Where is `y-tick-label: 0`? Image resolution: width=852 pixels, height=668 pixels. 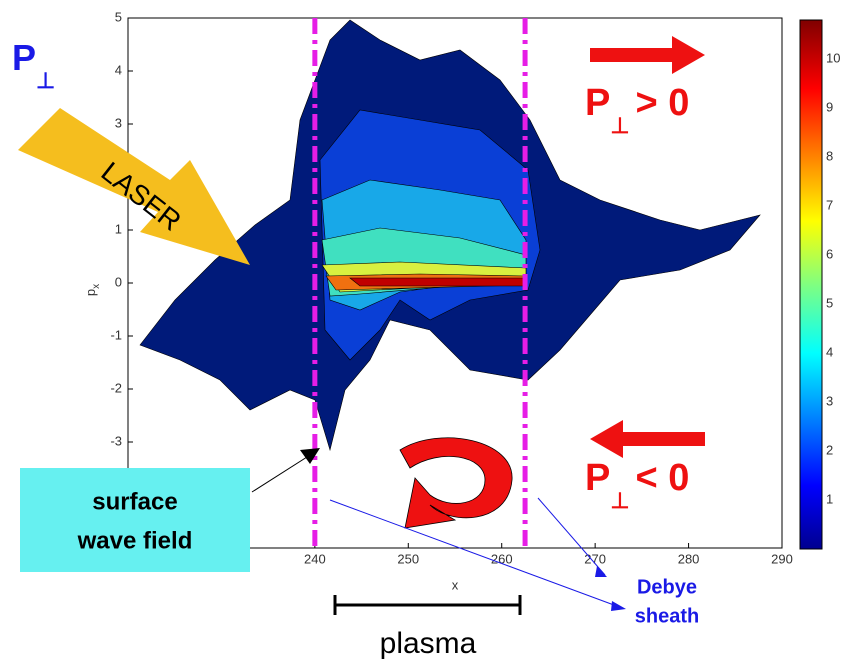 y-tick-label: 0 is located at coordinates (118, 281).